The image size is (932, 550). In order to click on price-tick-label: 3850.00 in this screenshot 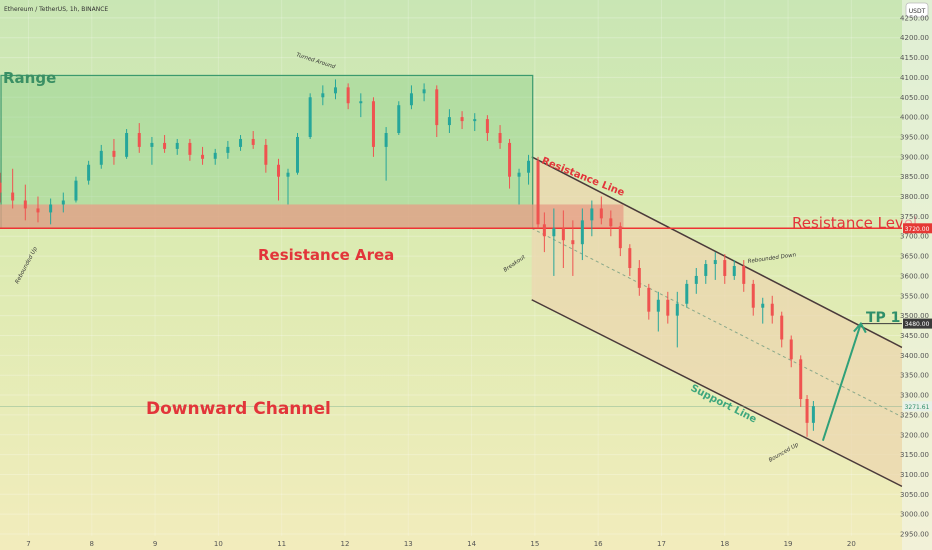, I will do `click(914, 177)`.